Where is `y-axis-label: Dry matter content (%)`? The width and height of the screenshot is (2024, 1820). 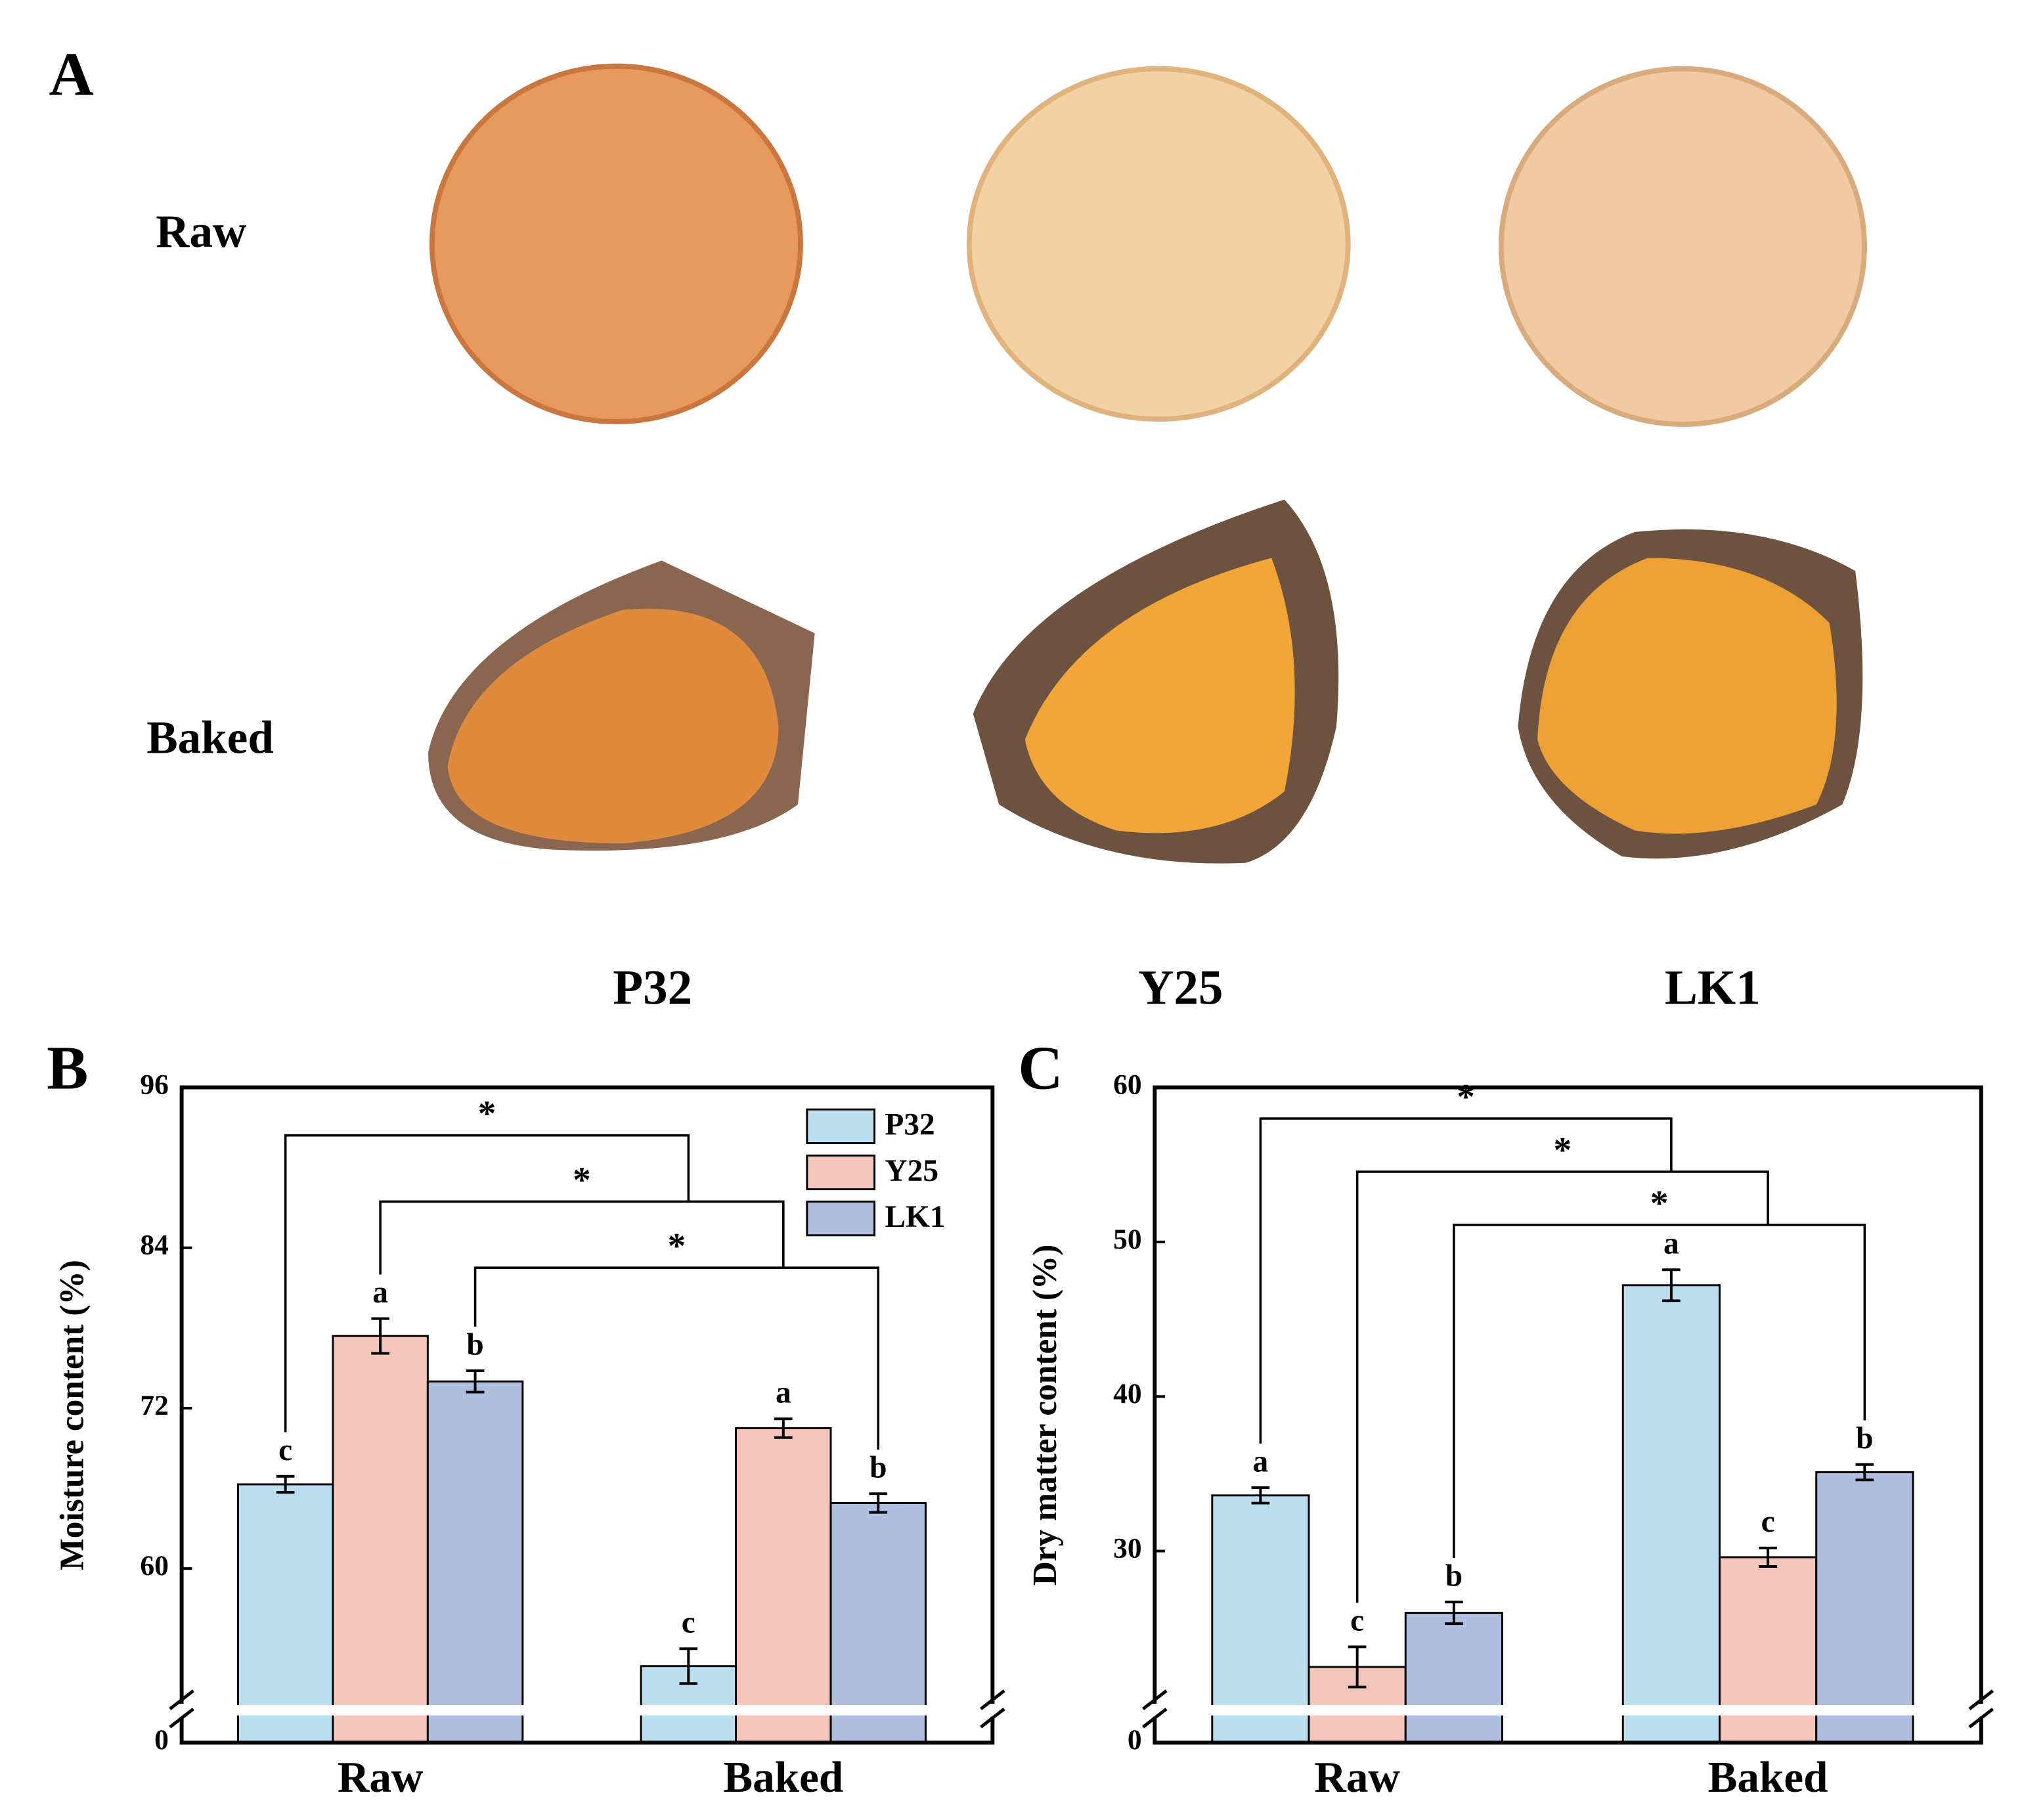 y-axis-label: Dry matter content (%) is located at coordinates (1045, 1415).